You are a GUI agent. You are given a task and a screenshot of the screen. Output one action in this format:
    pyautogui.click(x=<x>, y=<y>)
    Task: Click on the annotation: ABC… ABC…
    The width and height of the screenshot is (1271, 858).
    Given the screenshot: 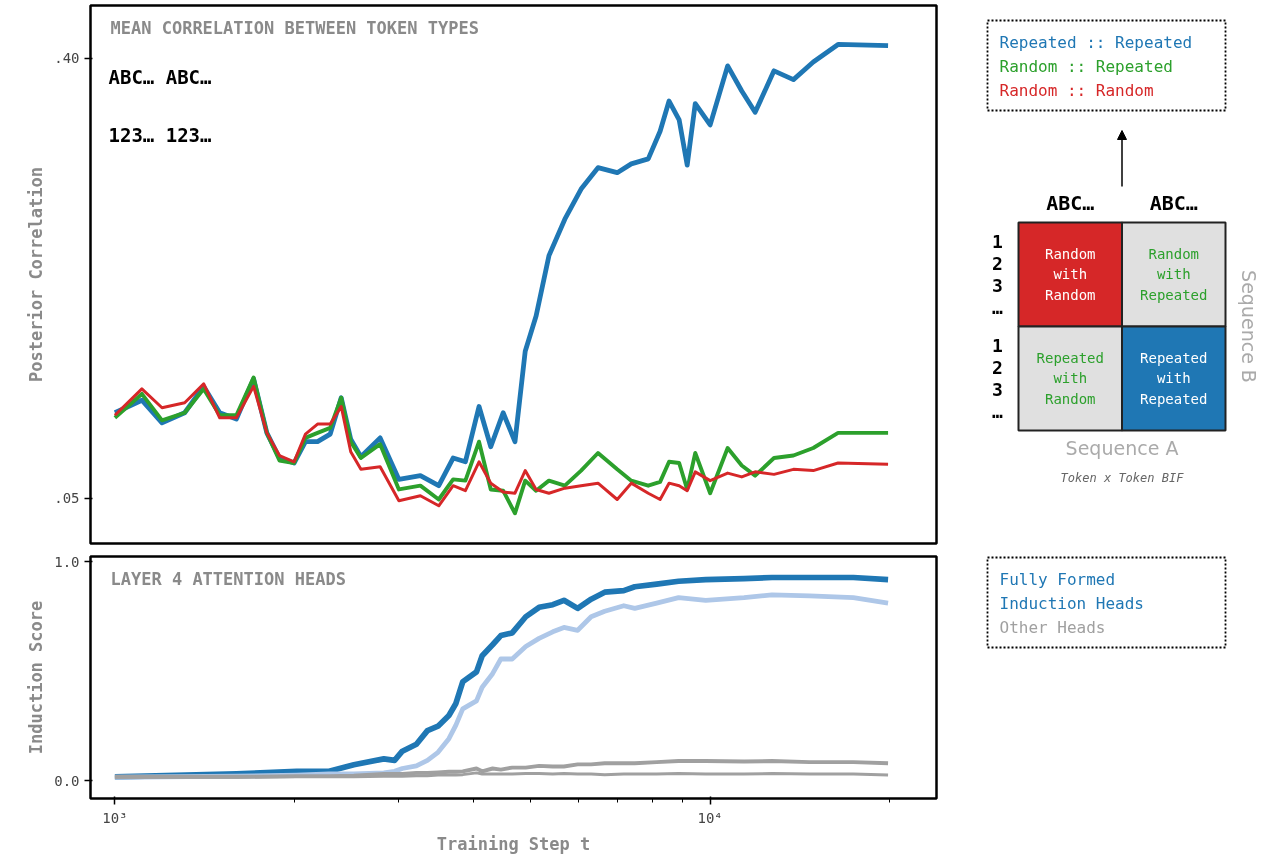 What is the action you would take?
    pyautogui.click(x=160, y=76)
    